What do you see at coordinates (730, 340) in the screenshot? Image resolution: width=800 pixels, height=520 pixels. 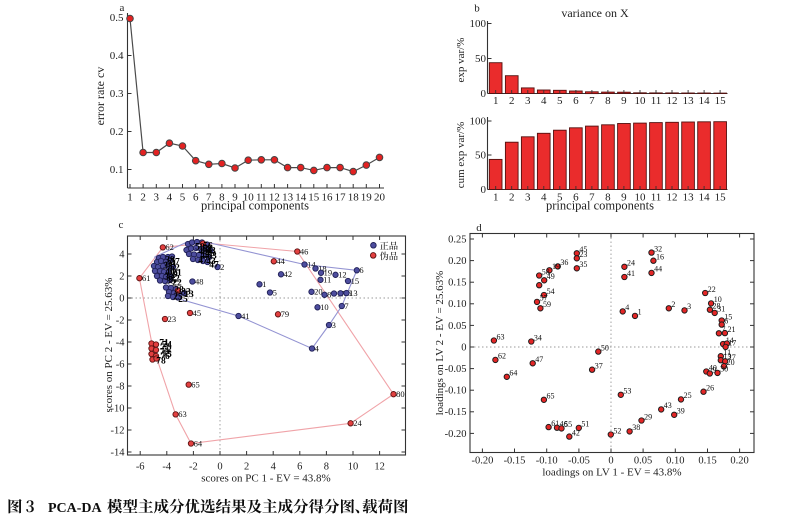 I see `svg-text: 14` at bounding box center [730, 340].